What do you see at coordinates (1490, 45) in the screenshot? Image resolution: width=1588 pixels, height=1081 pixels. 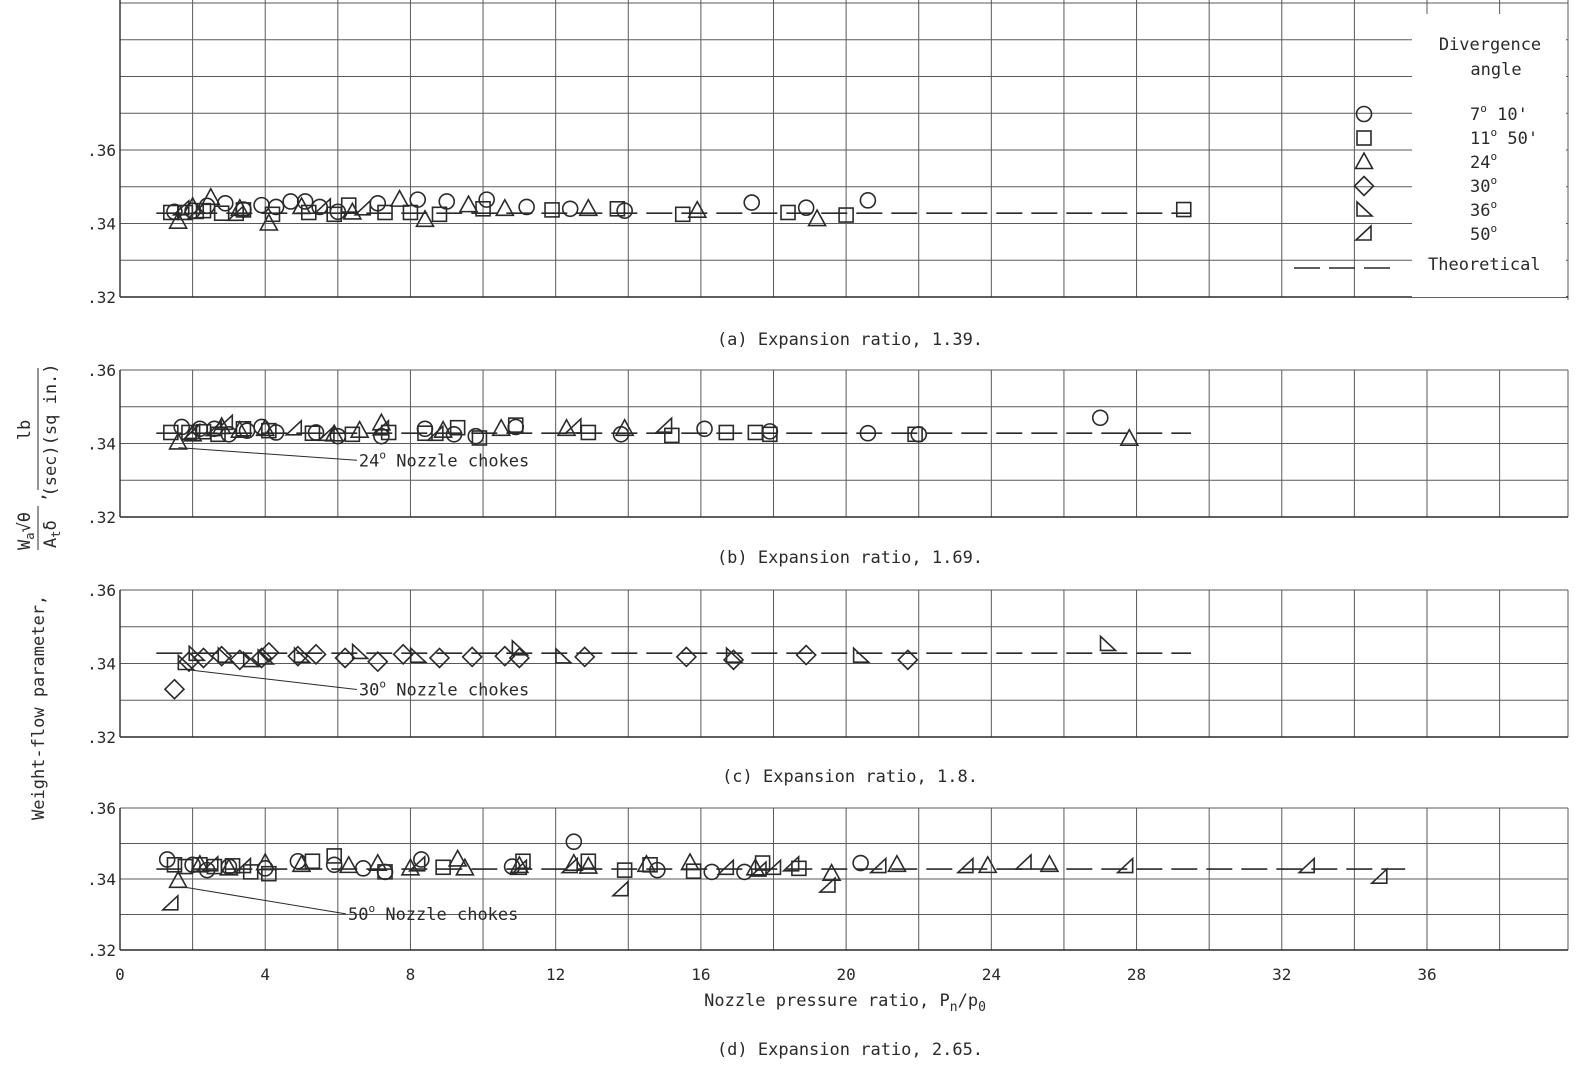 I see `legend-title: Divergence` at bounding box center [1490, 45].